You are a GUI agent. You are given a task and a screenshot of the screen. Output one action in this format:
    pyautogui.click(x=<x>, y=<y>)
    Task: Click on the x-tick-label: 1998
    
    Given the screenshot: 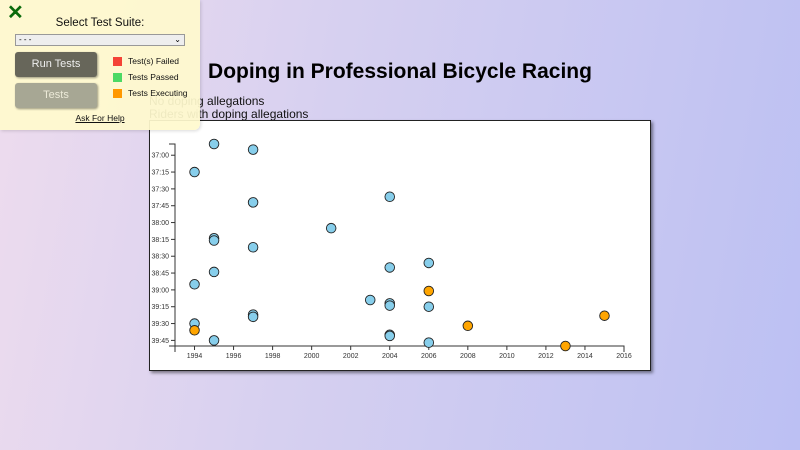 What is the action you would take?
    pyautogui.click(x=273, y=356)
    